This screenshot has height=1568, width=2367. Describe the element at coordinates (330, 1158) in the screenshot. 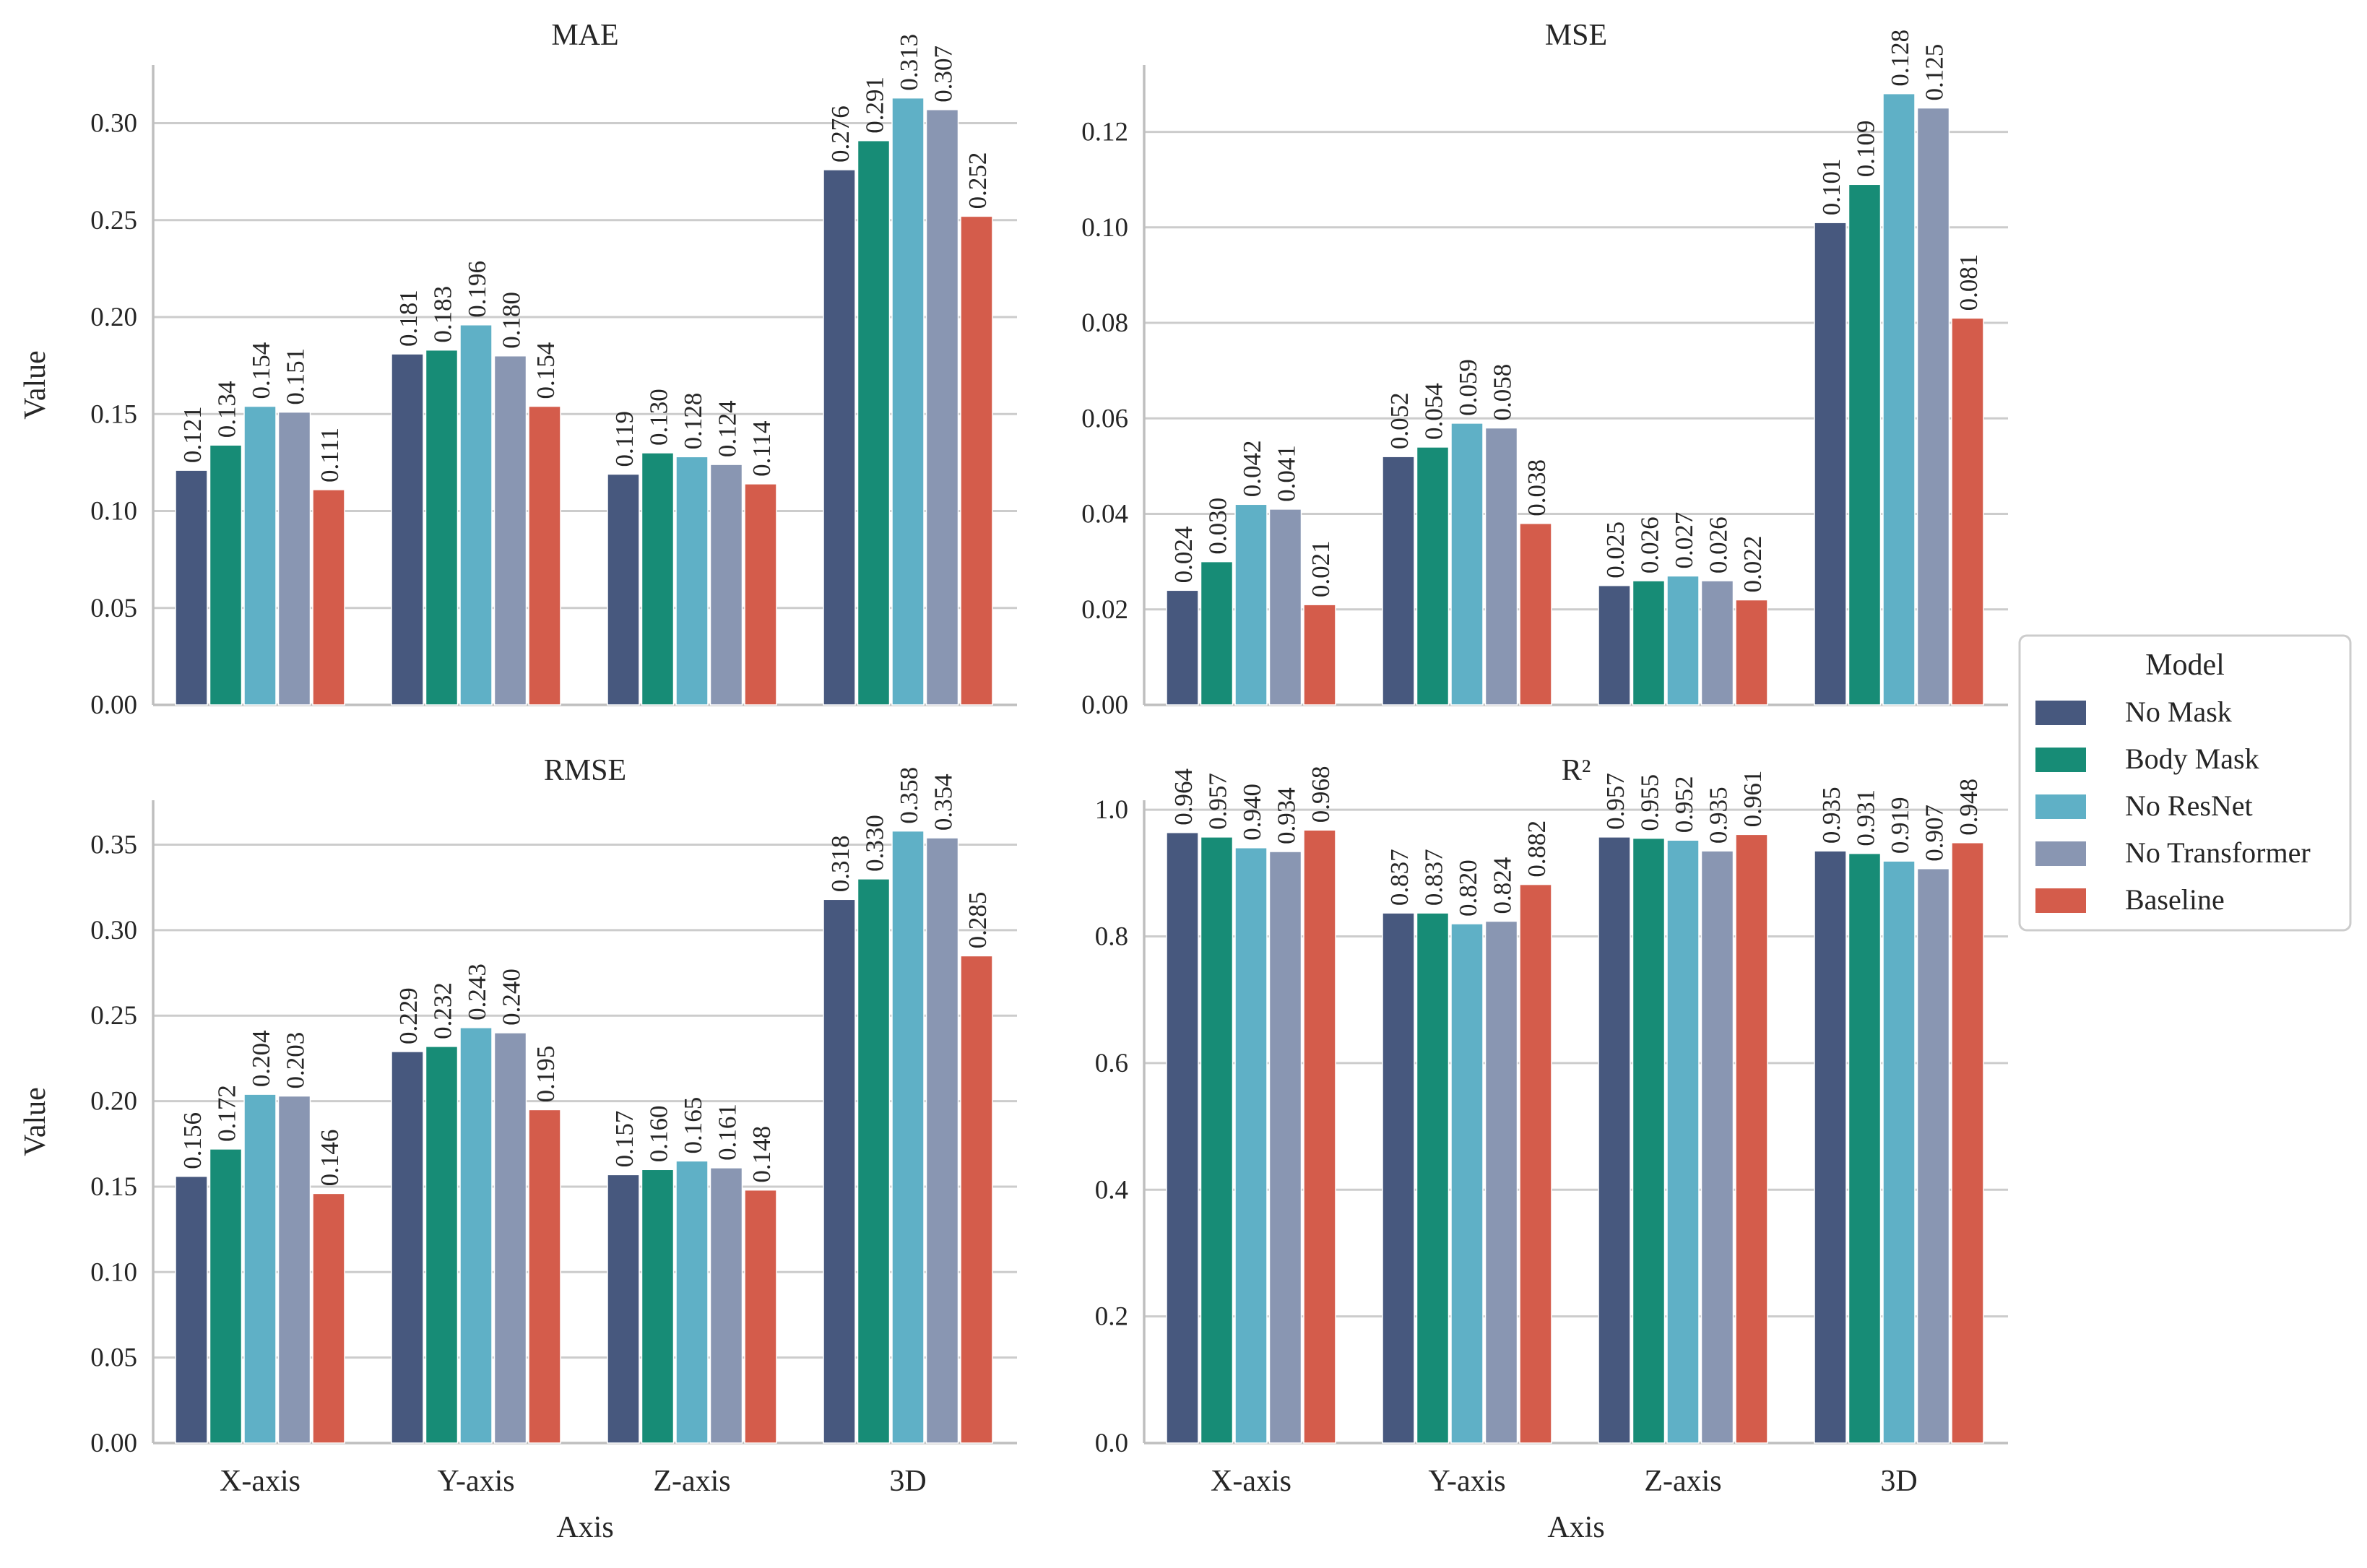

I see `data-label: 0.146` at that location.